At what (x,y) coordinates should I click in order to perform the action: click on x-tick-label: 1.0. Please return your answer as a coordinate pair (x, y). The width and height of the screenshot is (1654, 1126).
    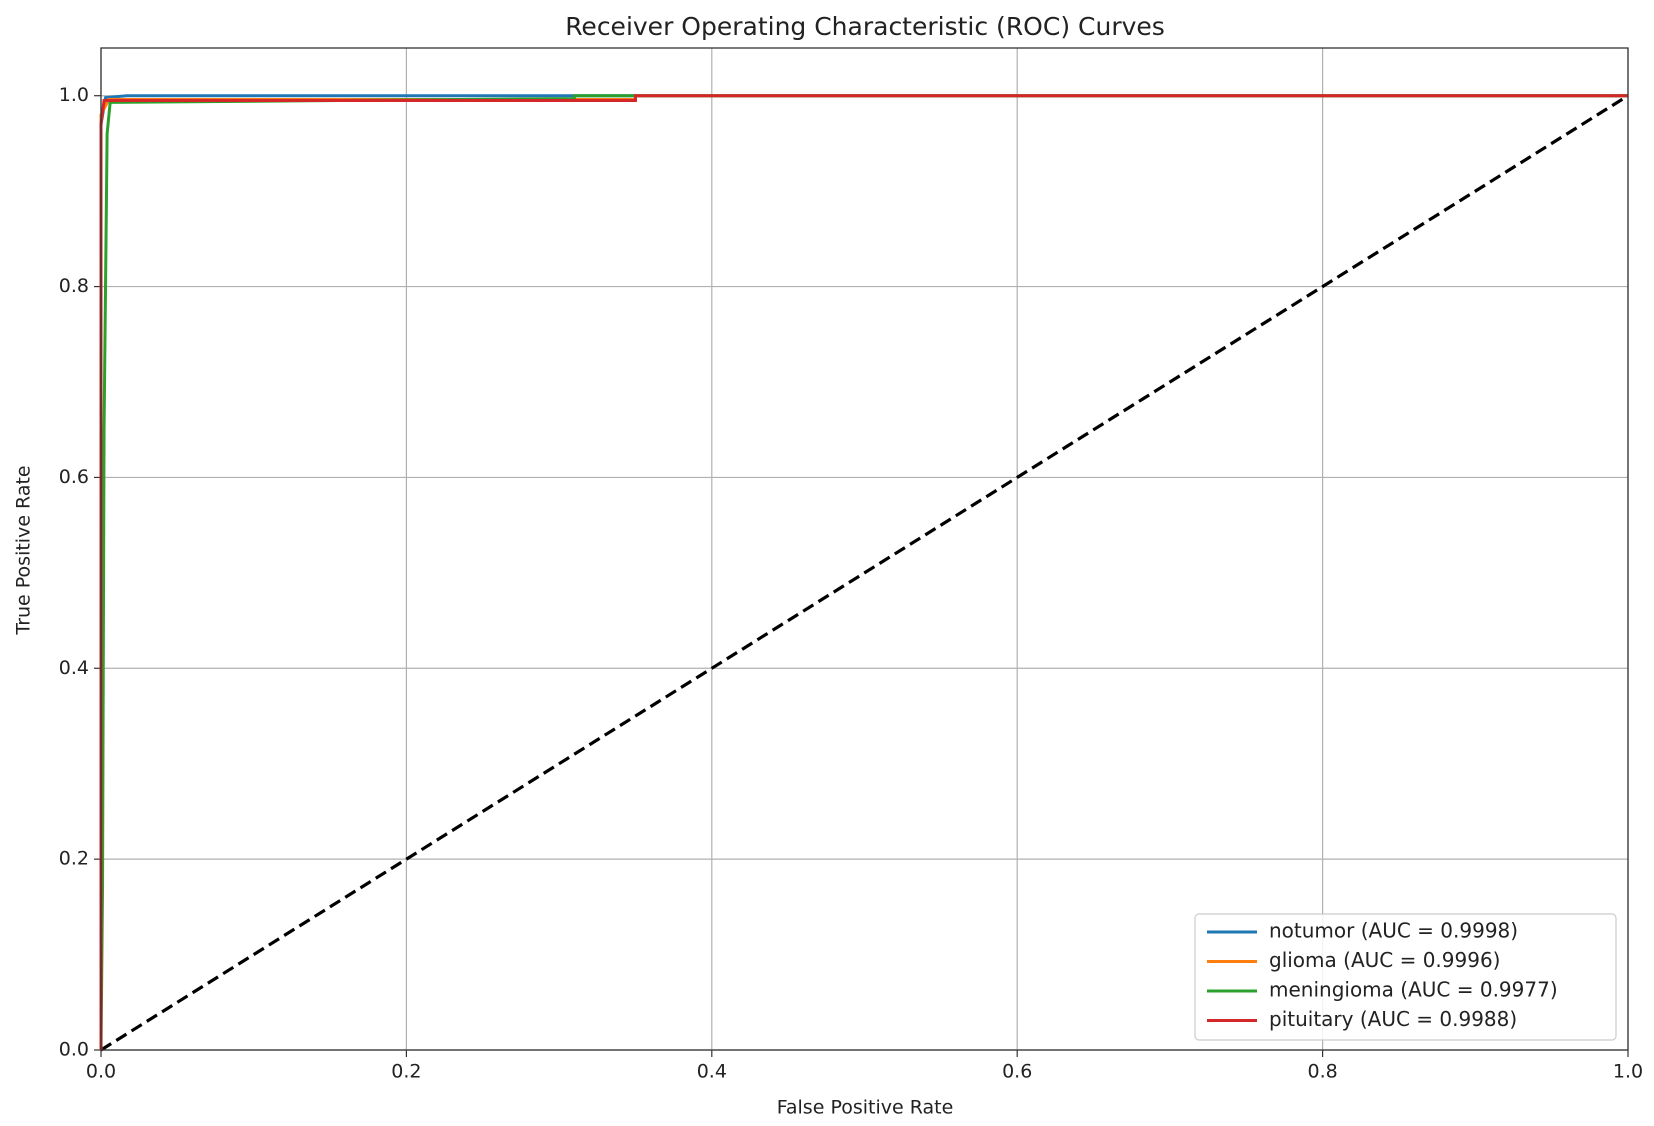
    Looking at the image, I should click on (1628, 1072).